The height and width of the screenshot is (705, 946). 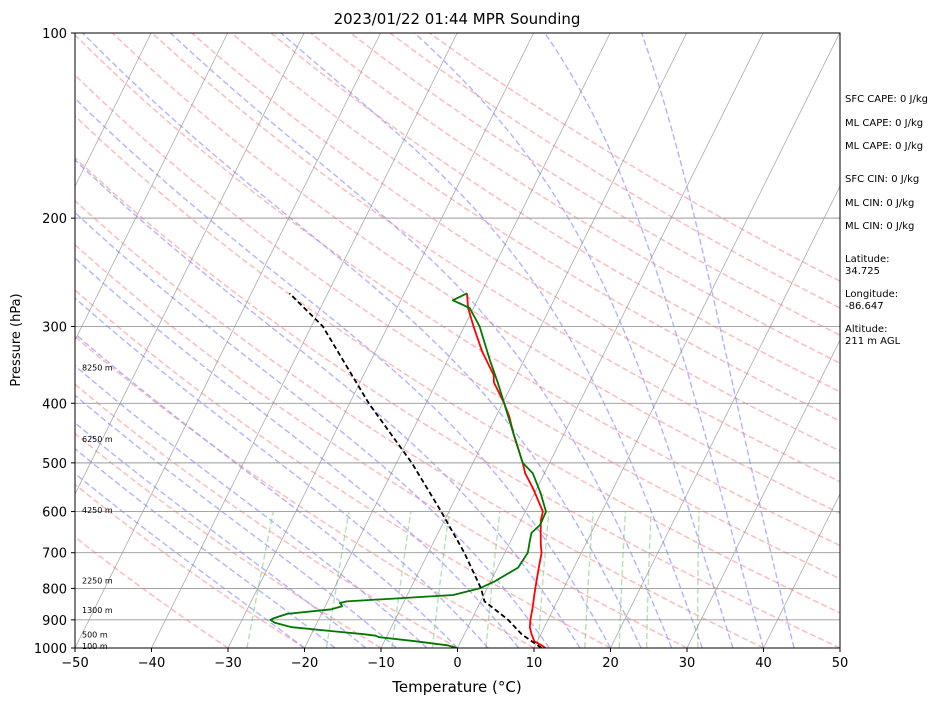 What do you see at coordinates (415, 470) in the screenshot?
I see `parcel-profile-line` at bounding box center [415, 470].